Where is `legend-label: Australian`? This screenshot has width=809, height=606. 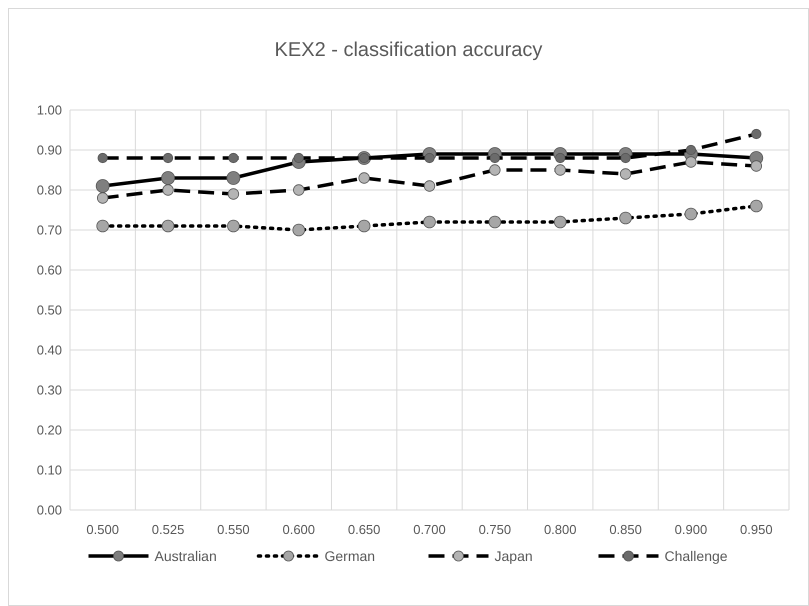 legend-label: Australian is located at coordinates (185, 556).